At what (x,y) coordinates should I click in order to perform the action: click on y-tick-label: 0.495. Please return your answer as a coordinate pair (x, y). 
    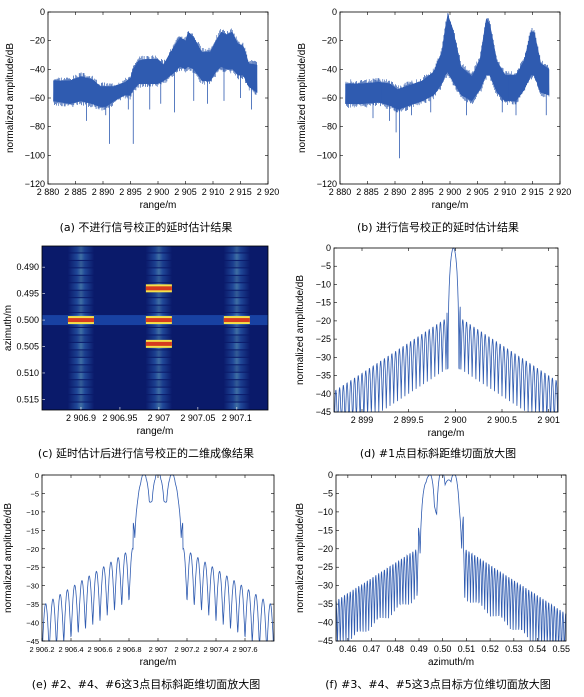
    Looking at the image, I should click on (27, 294).